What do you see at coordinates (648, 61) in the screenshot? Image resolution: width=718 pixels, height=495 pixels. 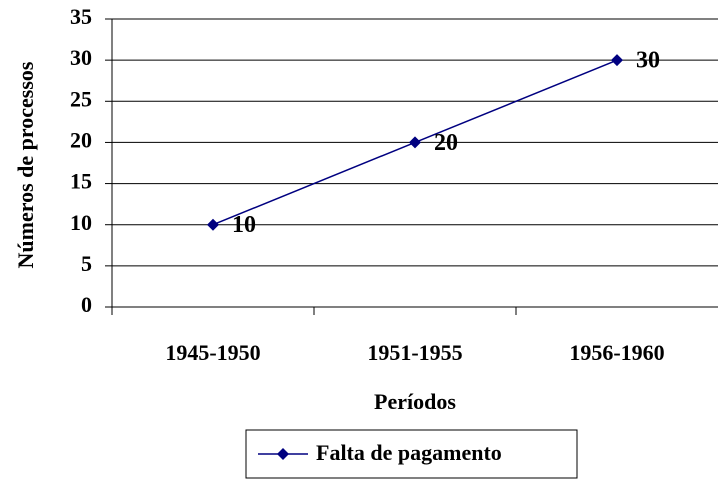 I see `data-label: 30` at bounding box center [648, 61].